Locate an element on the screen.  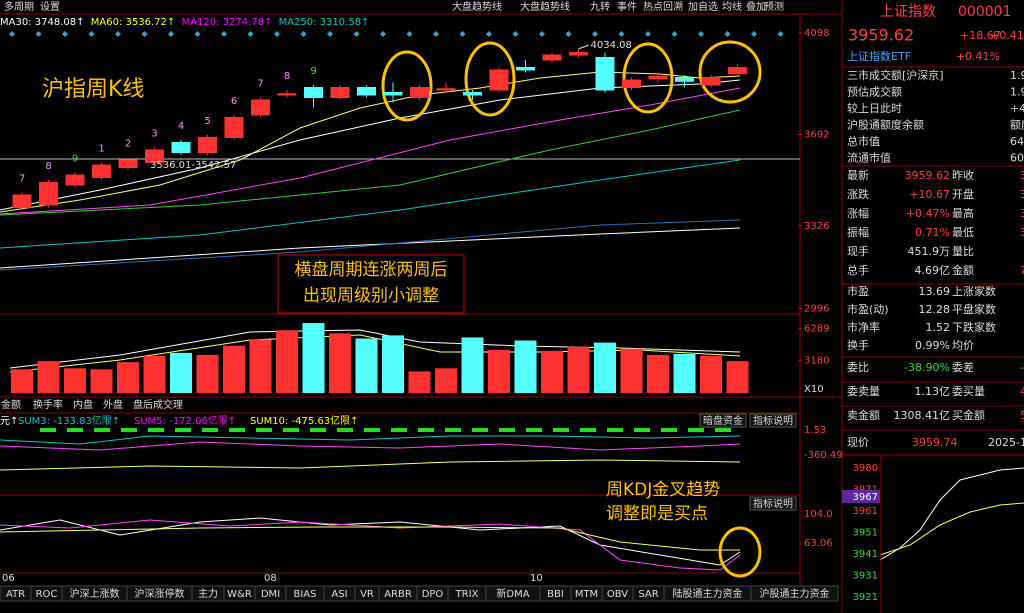
row-value: 1308.41亿 is located at coordinates (922, 415).